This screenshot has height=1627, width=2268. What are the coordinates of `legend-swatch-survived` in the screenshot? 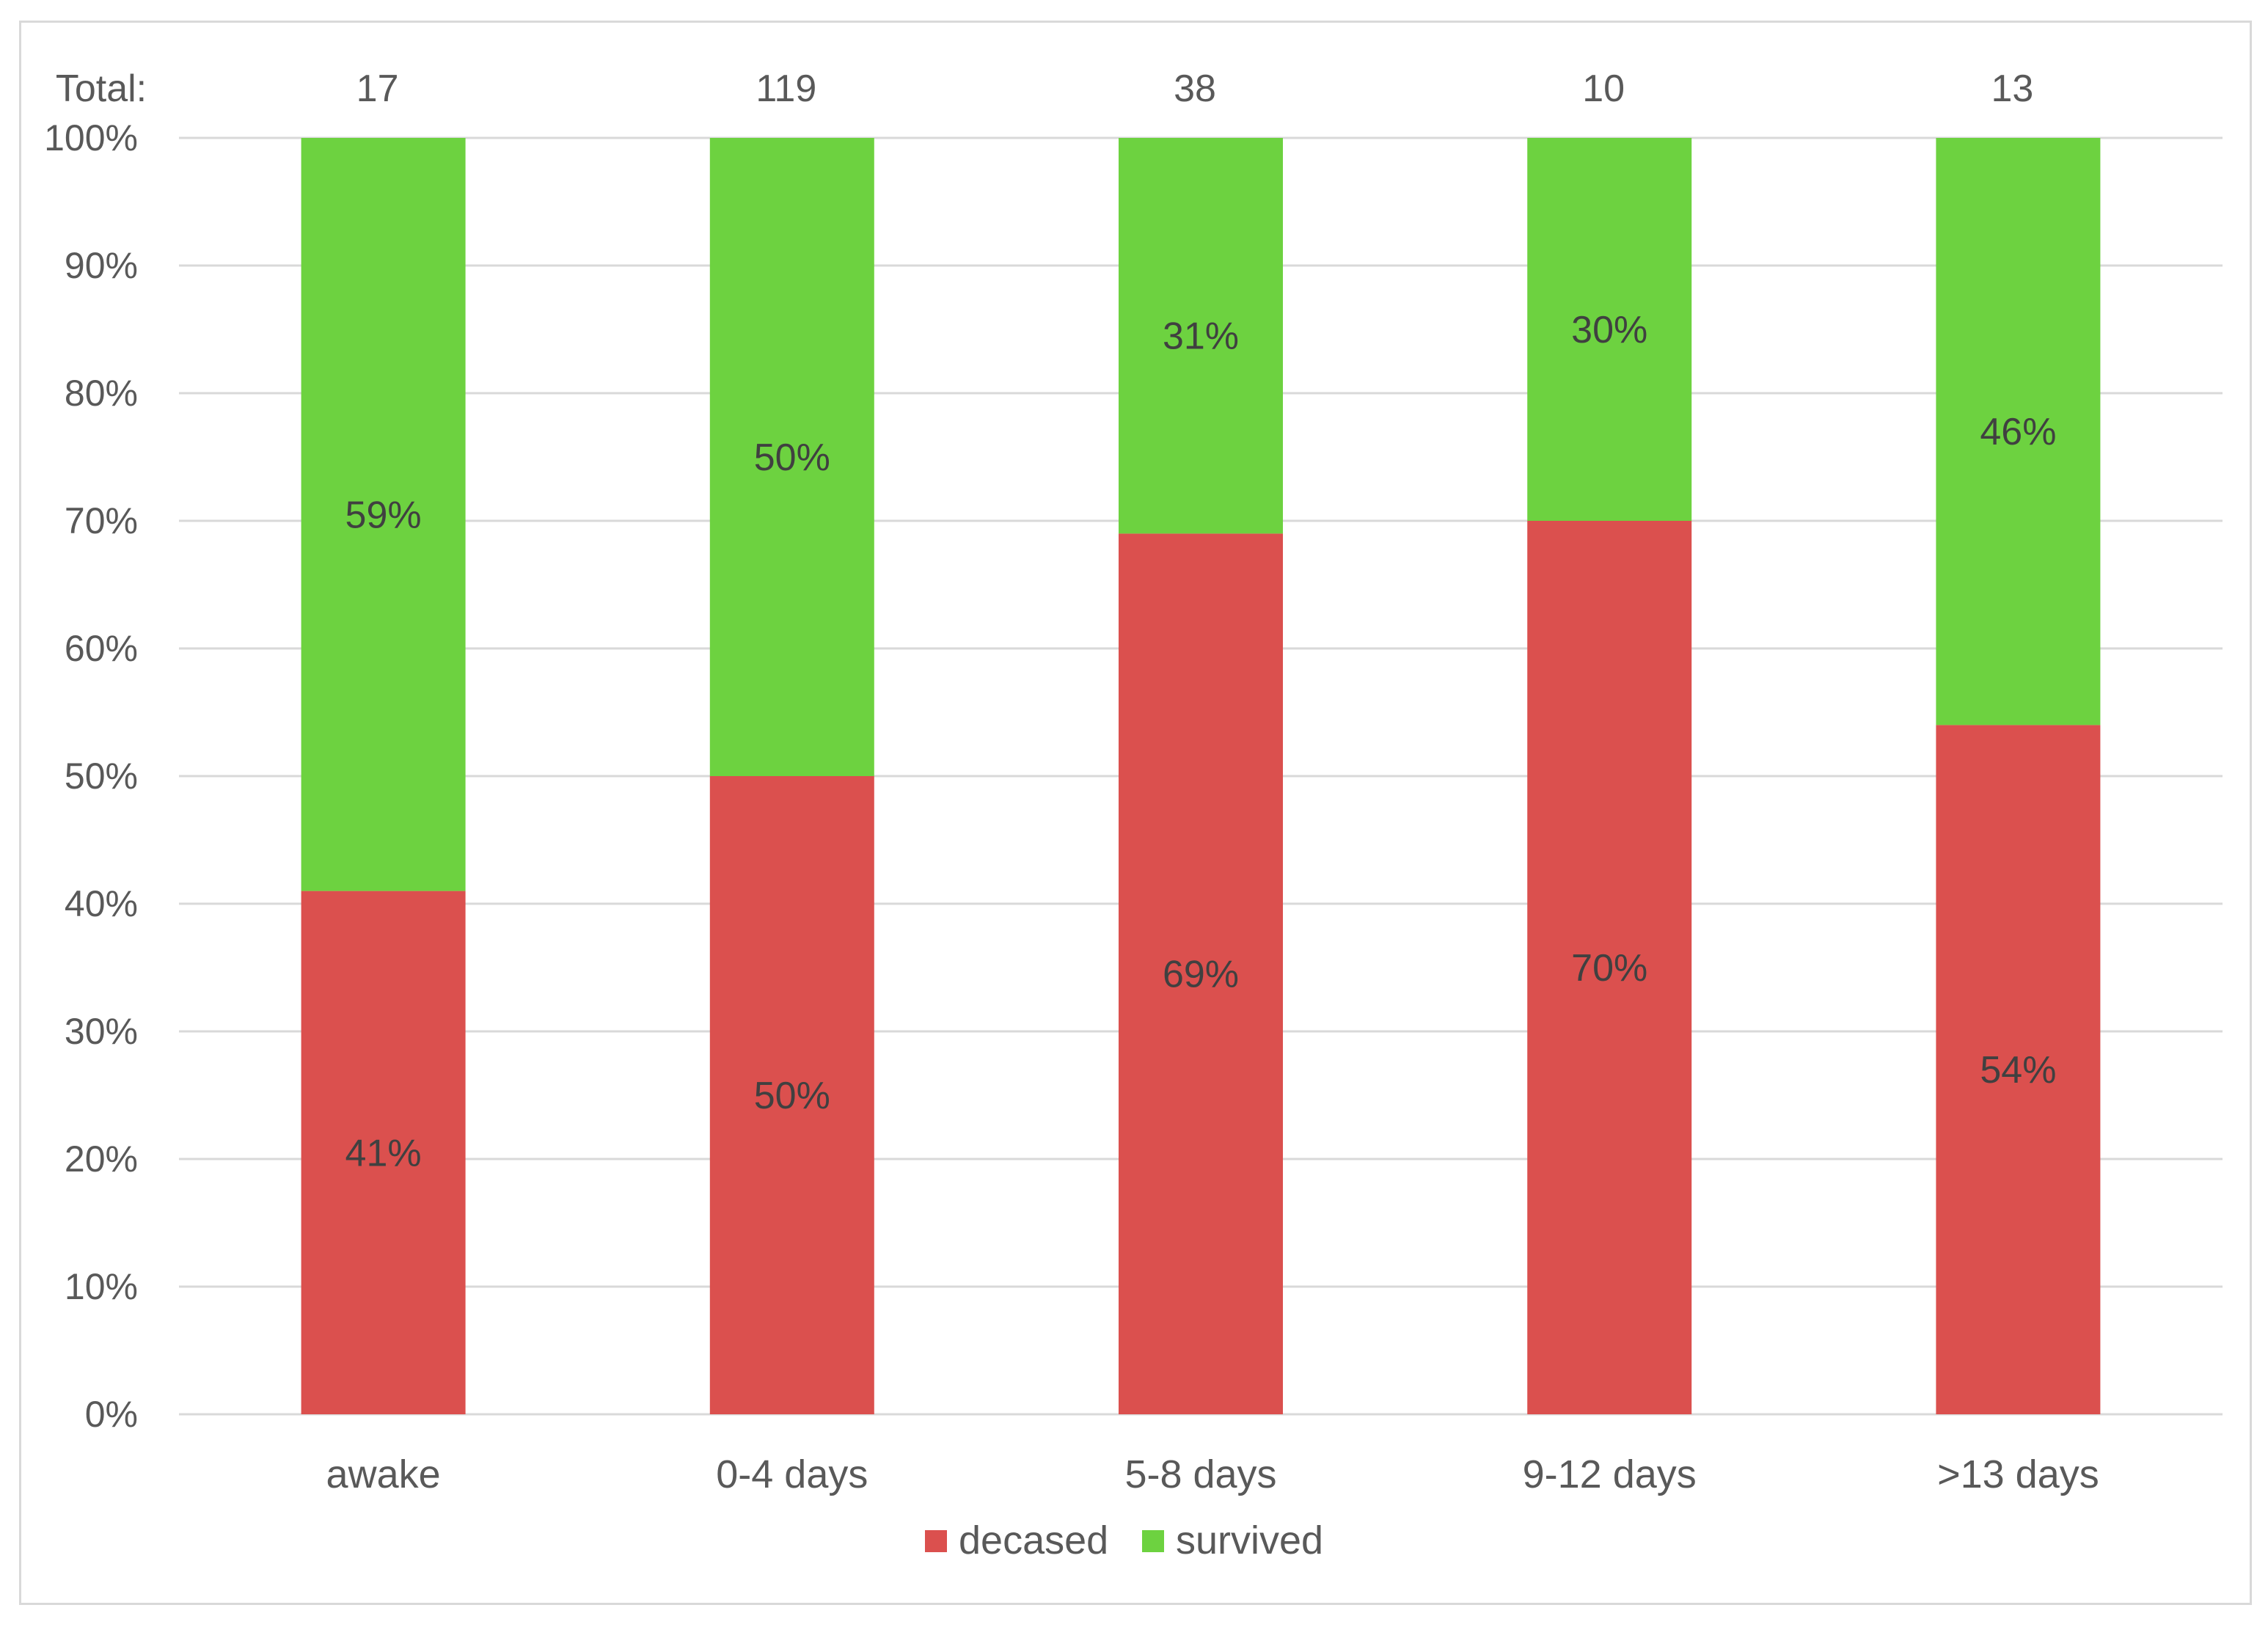 It's located at (1153, 1541).